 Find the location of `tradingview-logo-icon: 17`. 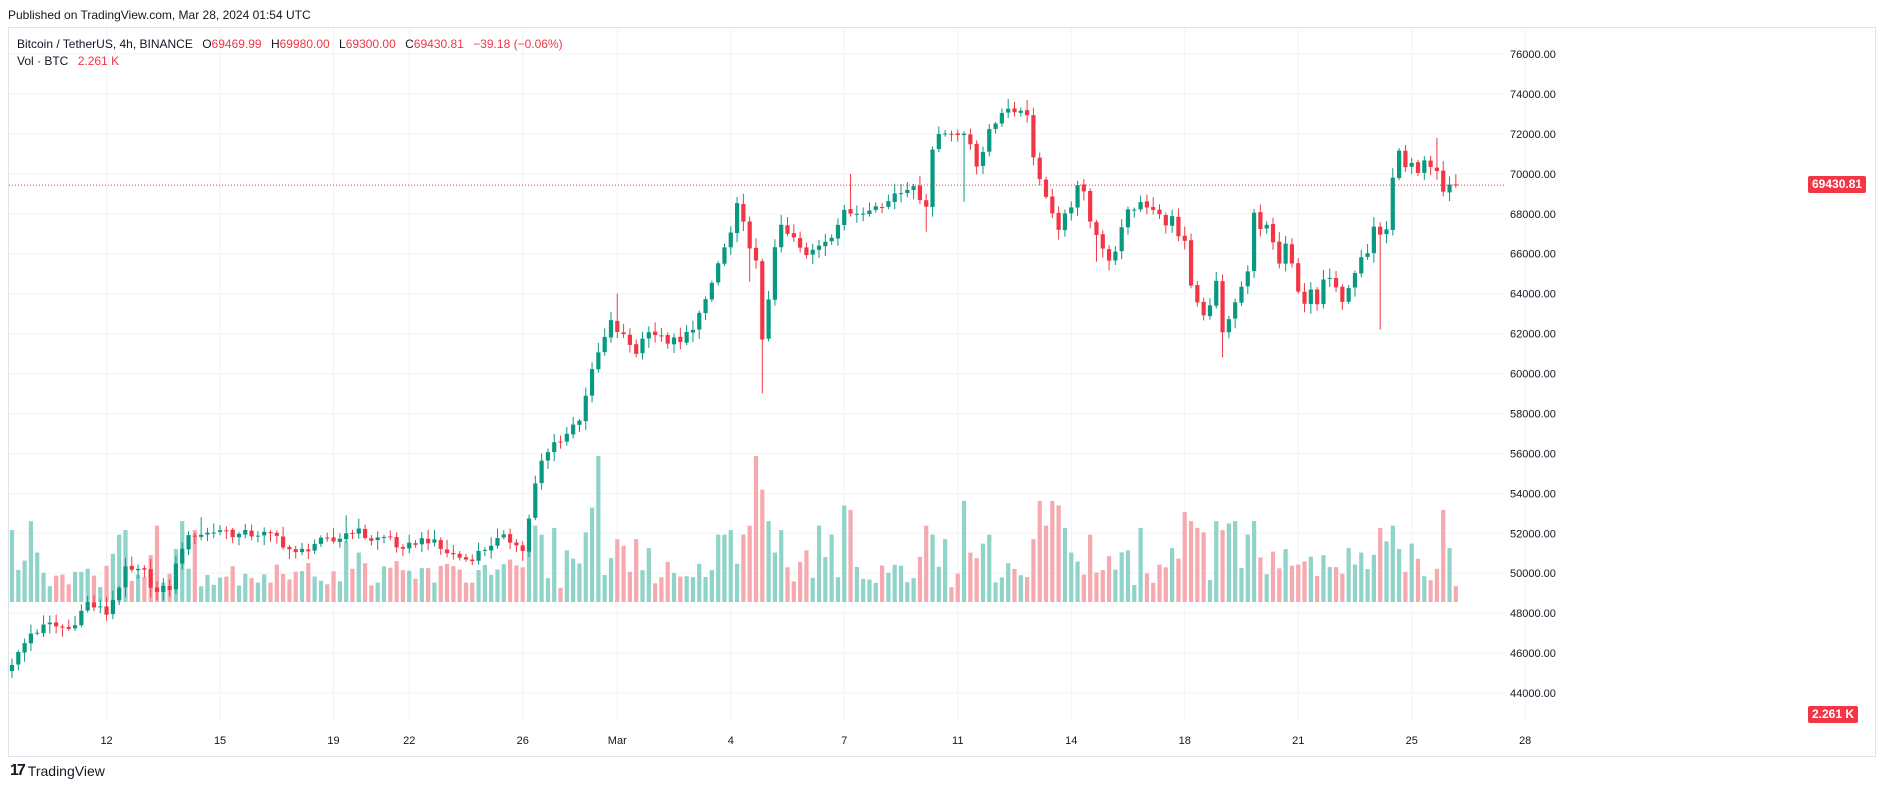

tradingview-logo-icon: 17 is located at coordinates (18, 770).